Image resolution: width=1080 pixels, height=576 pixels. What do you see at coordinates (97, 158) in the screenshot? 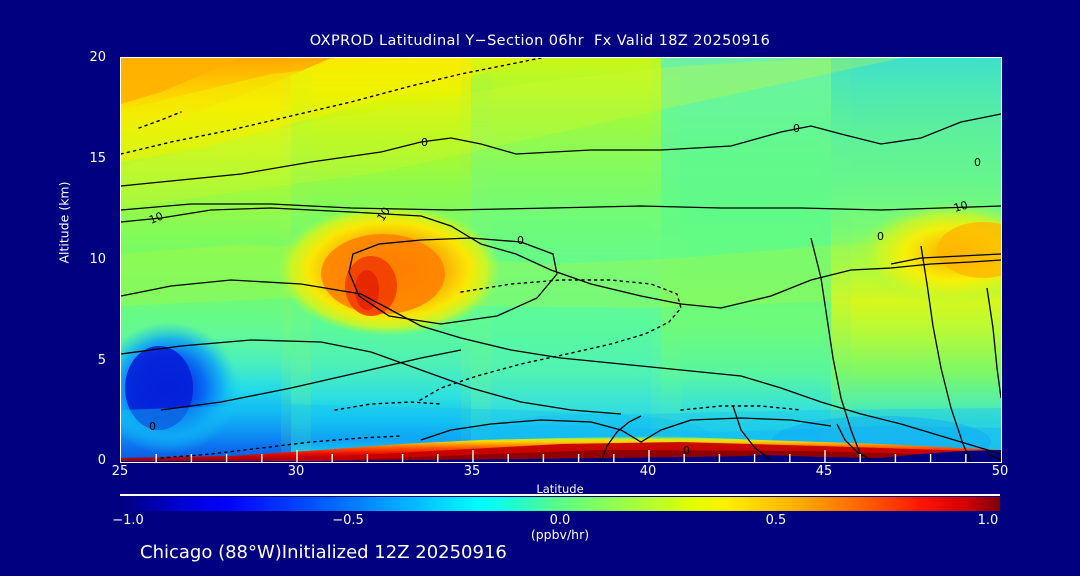
I see `y-tick-15: 15` at bounding box center [97, 158].